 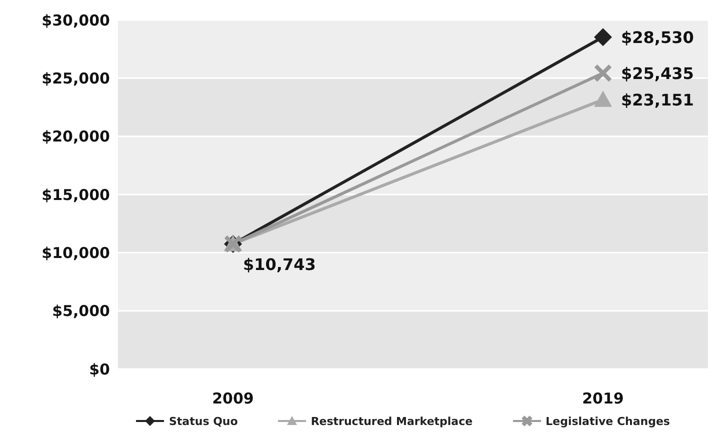 I want to click on y-tick-label: $30,000, so click(x=76, y=20).